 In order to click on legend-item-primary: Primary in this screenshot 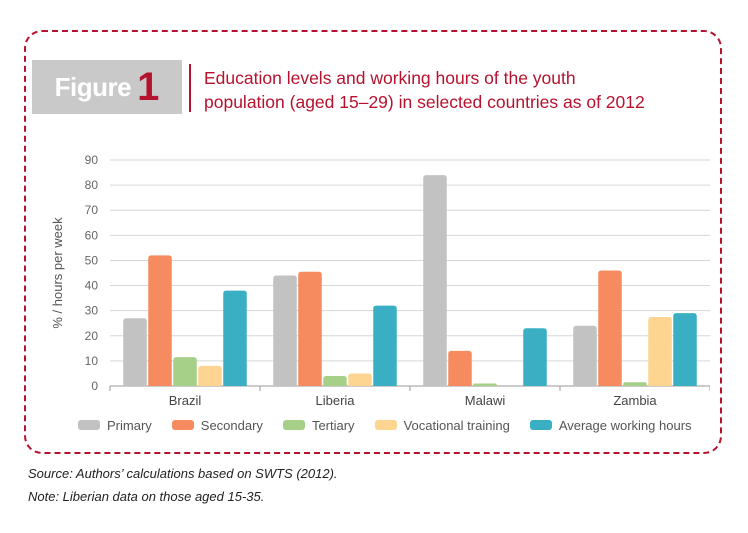, I will do `click(115, 425)`.